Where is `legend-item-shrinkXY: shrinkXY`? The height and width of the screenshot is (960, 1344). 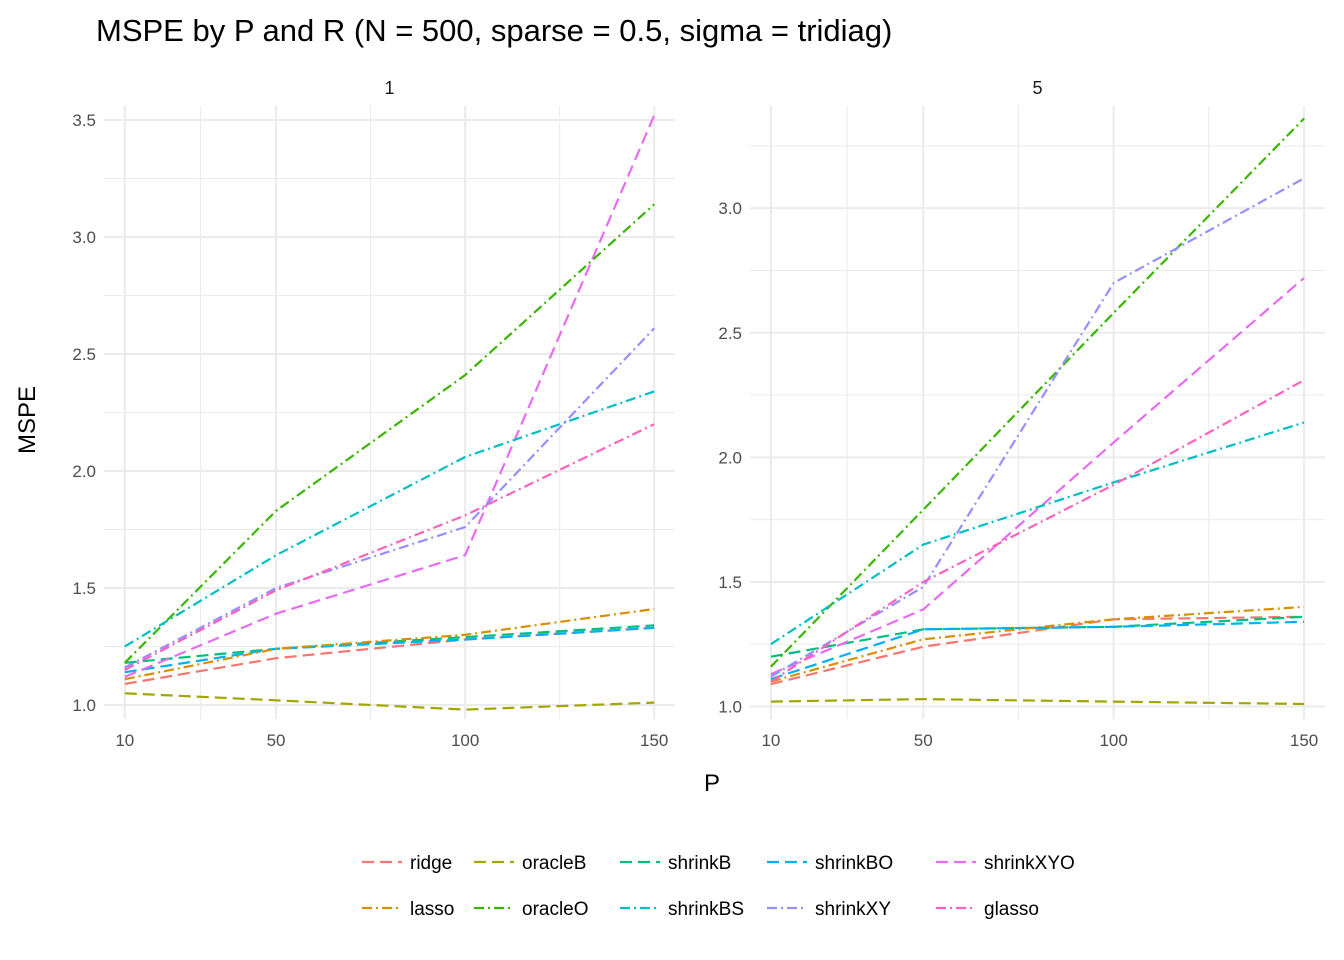 legend-item-shrinkXY: shrinkXY is located at coordinates (829, 909).